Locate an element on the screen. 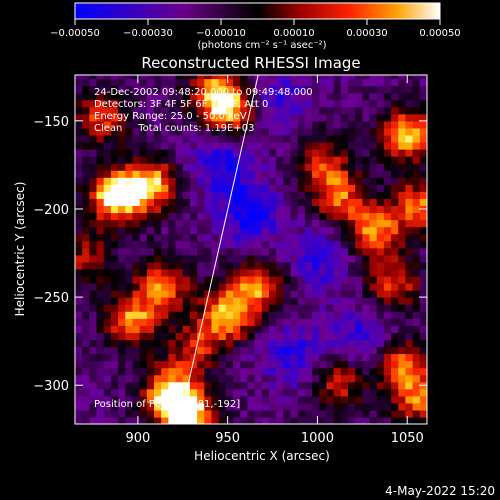 The height and width of the screenshot is (500, 500). chart-title: Reconstructed RHESSI Image is located at coordinates (250, 63).